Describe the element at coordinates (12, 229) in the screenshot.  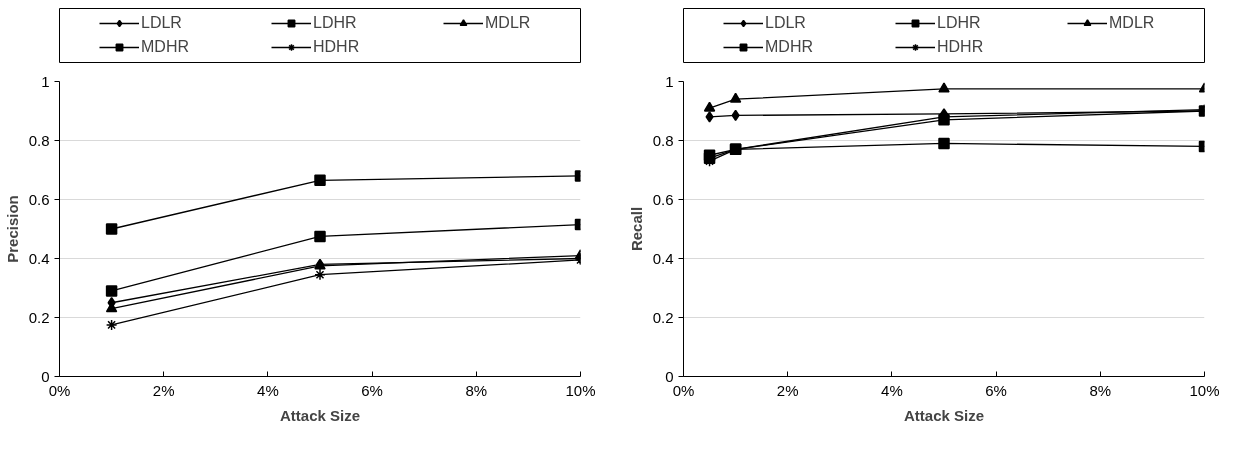
I see `y-axis-title: Precision` at that location.